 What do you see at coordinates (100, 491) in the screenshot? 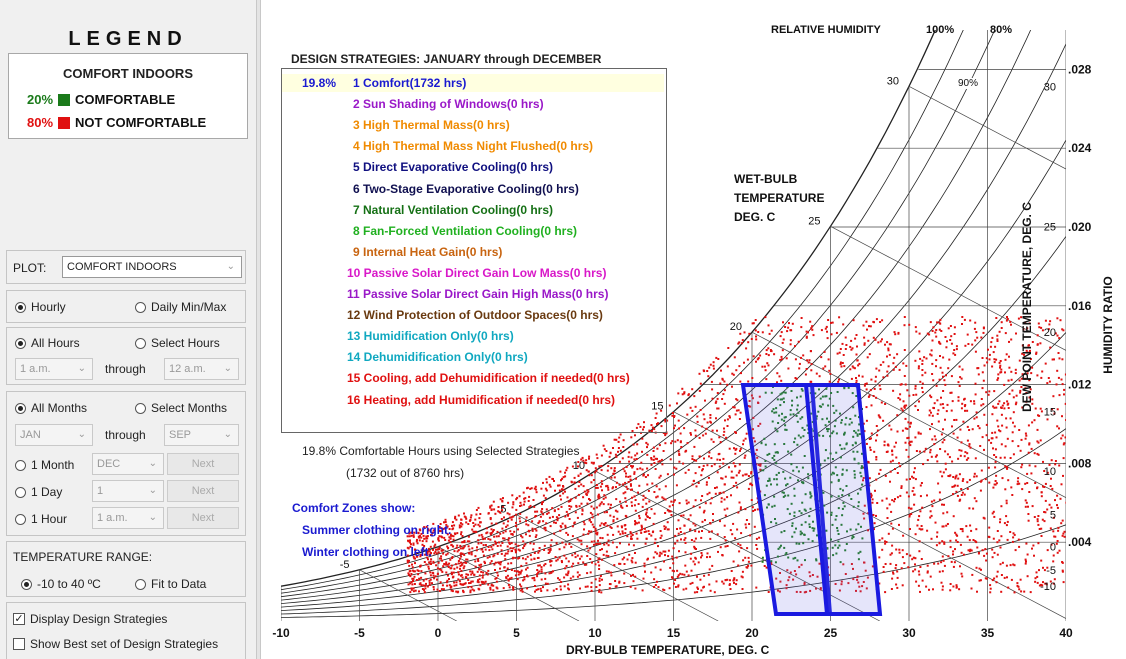
I see `one-day-value: 1` at bounding box center [100, 491].